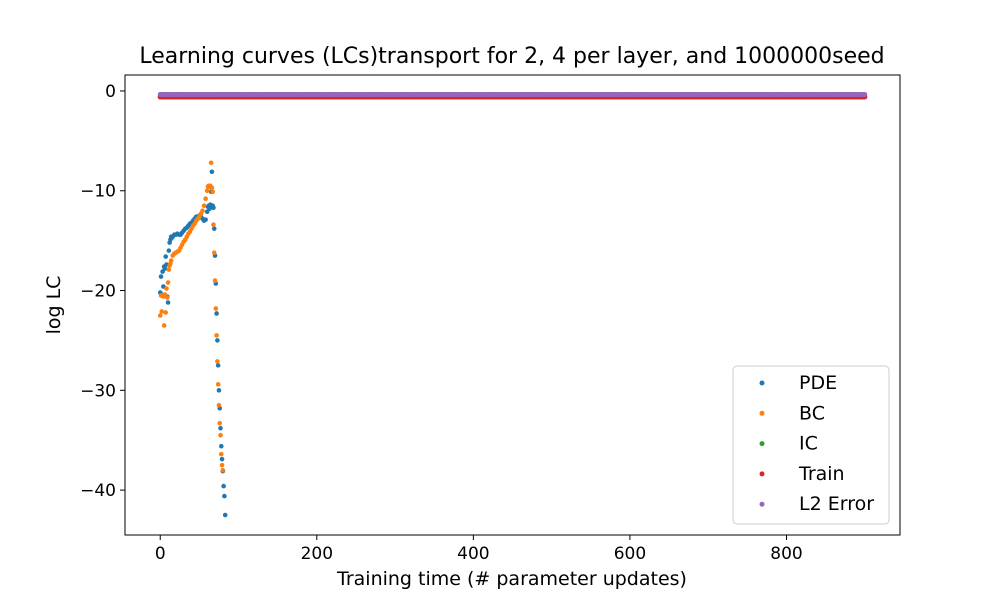  I want to click on legend: PDE BC IC Train L2 Error, so click(811, 445).